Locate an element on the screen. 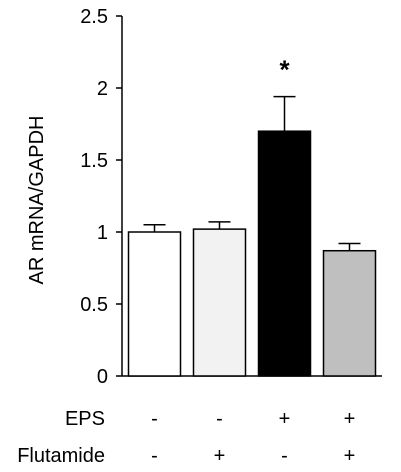  y-tick-label: 1.5 is located at coordinates (94, 161).